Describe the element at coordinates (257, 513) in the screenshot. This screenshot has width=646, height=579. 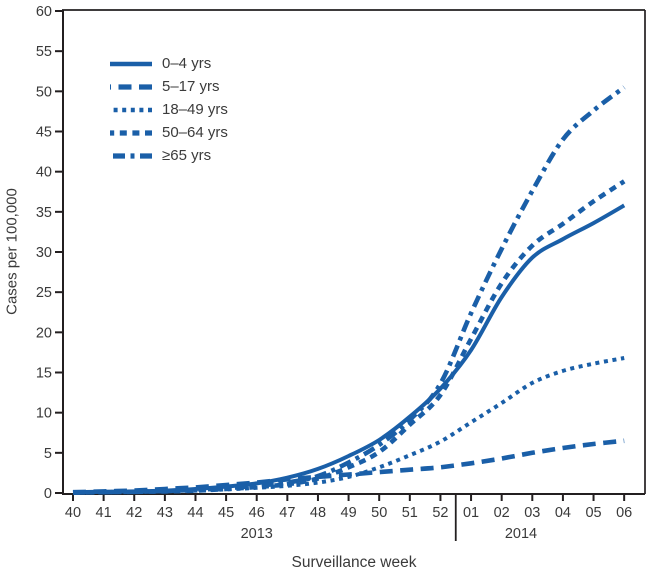
I see `x-tick-label: 46` at that location.